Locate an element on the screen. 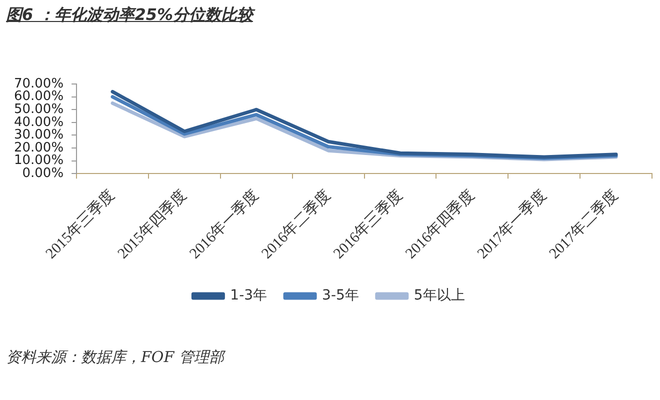  y-tick-label: 30.00% is located at coordinates (39, 135).